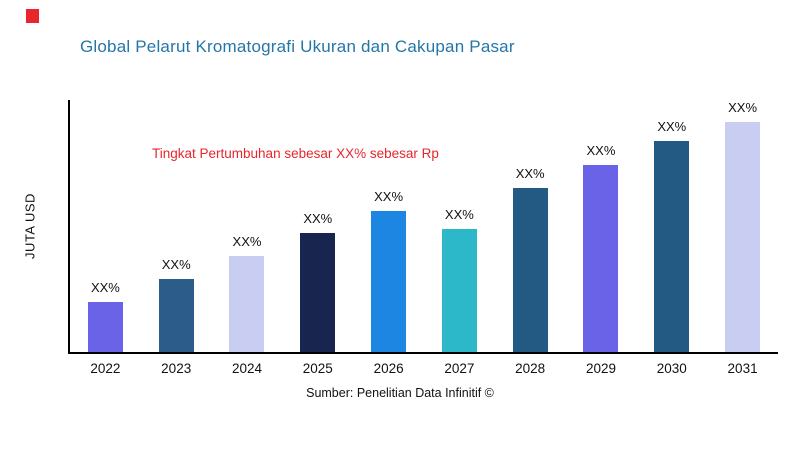 This screenshot has width=800, height=450. What do you see at coordinates (30, 226) in the screenshot?
I see `y-axis-label: JUTA USD` at bounding box center [30, 226].